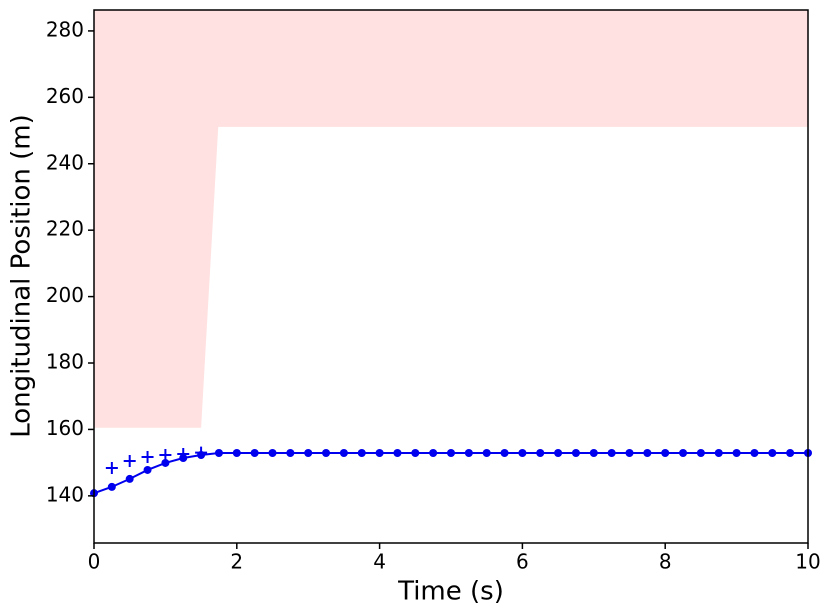 Image resolution: width=830 pixels, height=607 pixels. What do you see at coordinates (379, 562) in the screenshot?
I see `x-tick-label: 4` at bounding box center [379, 562].